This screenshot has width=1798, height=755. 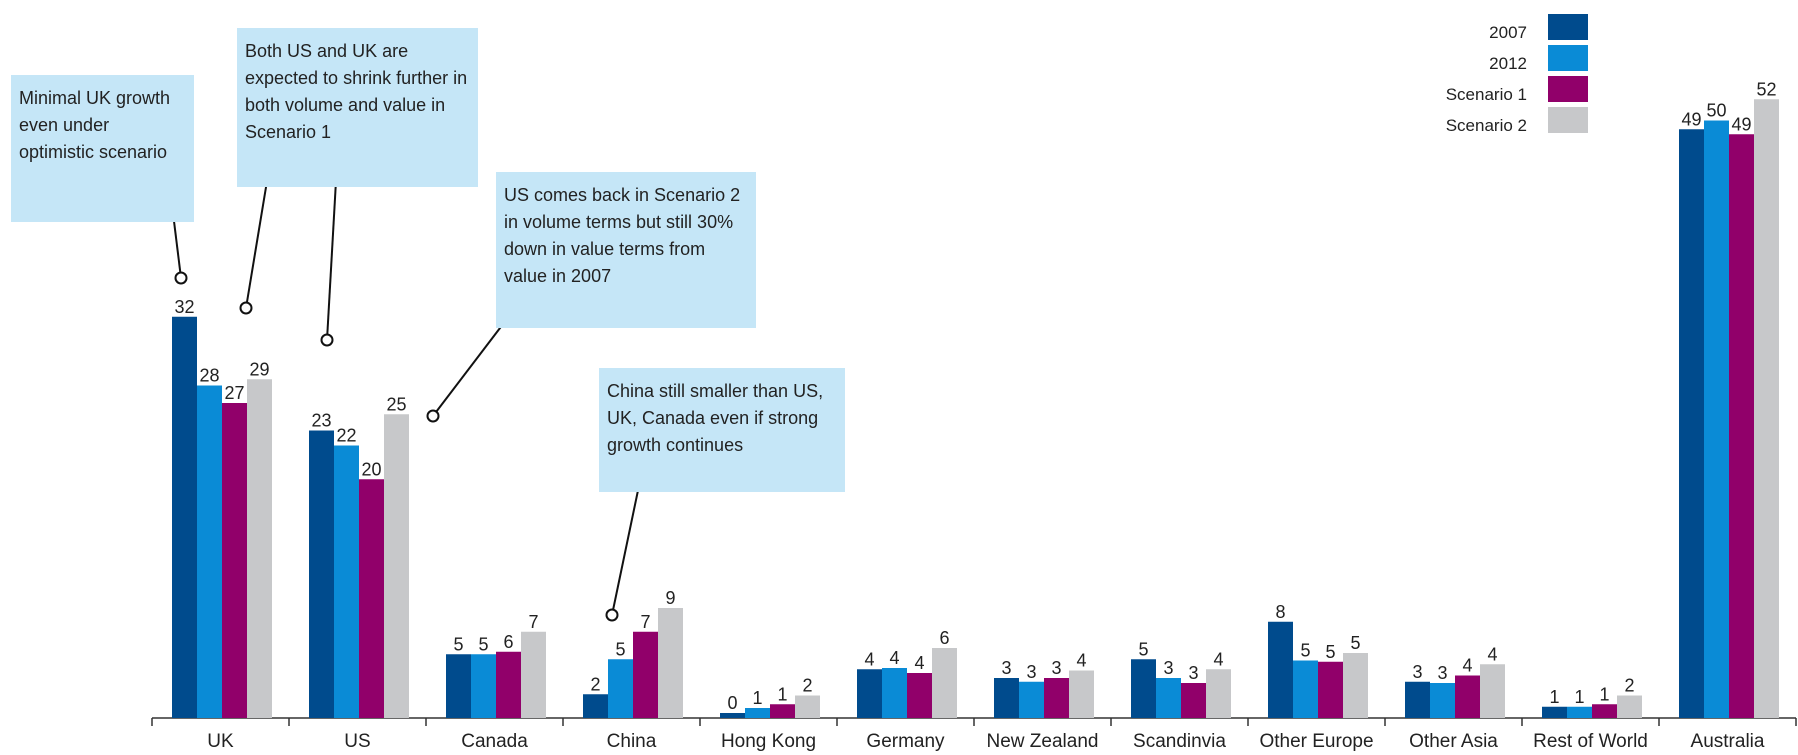 I want to click on category-label: China, so click(x=632, y=741).